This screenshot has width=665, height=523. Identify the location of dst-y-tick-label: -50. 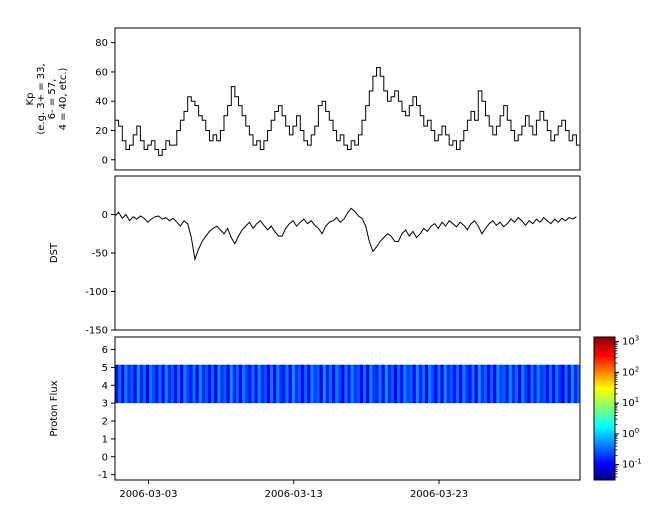
(100, 254).